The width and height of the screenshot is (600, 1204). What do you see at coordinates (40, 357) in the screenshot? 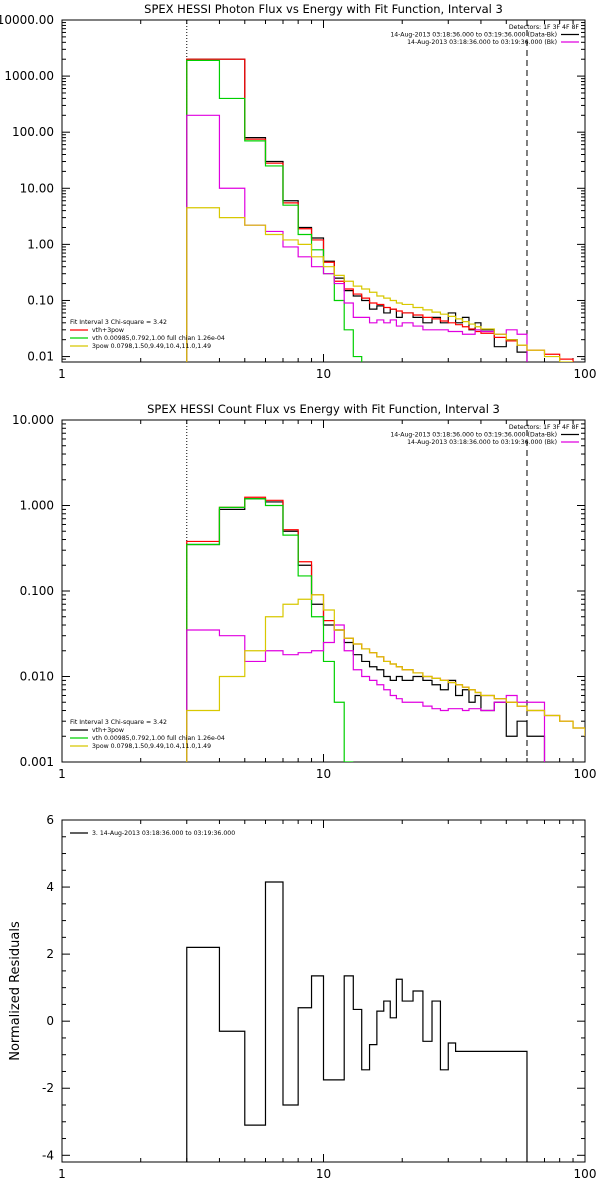
I see `y-tick-label: 0.01` at bounding box center [40, 357].